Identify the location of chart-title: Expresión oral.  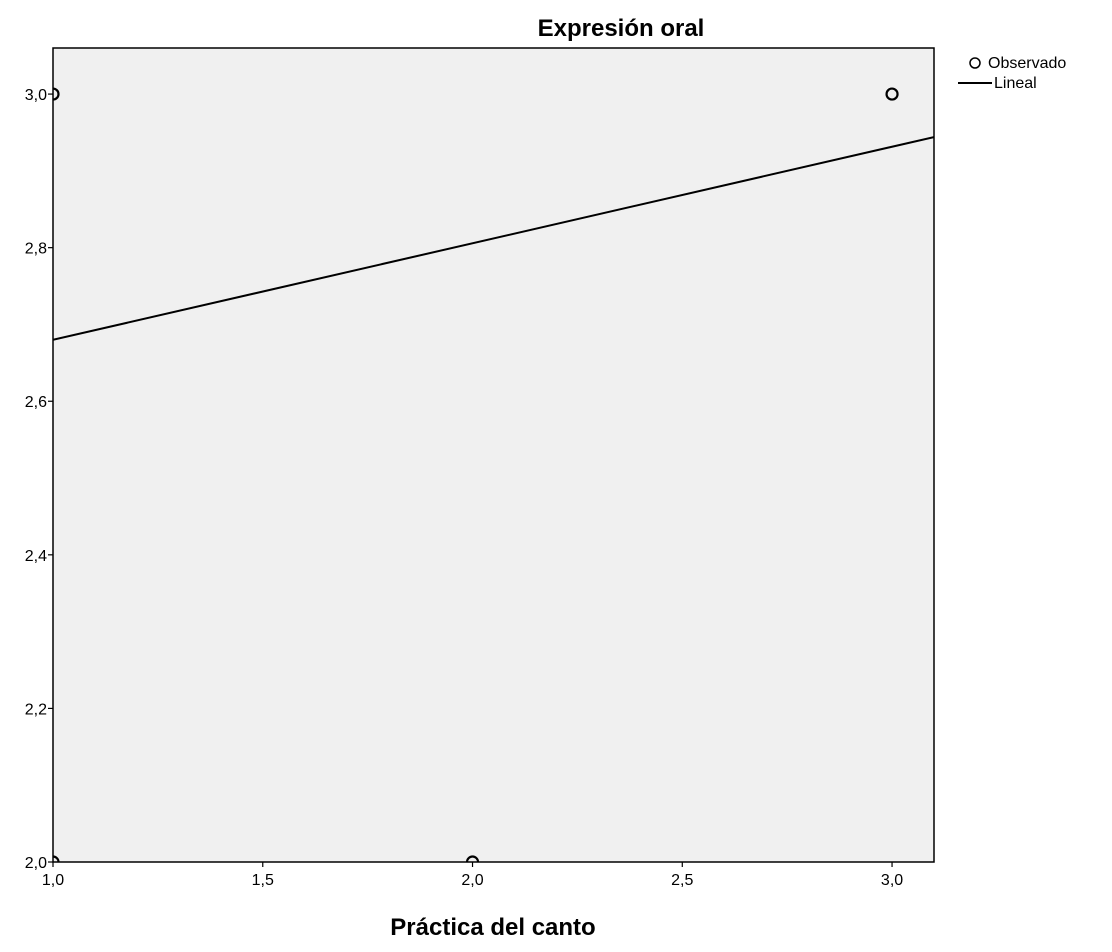
(621, 28).